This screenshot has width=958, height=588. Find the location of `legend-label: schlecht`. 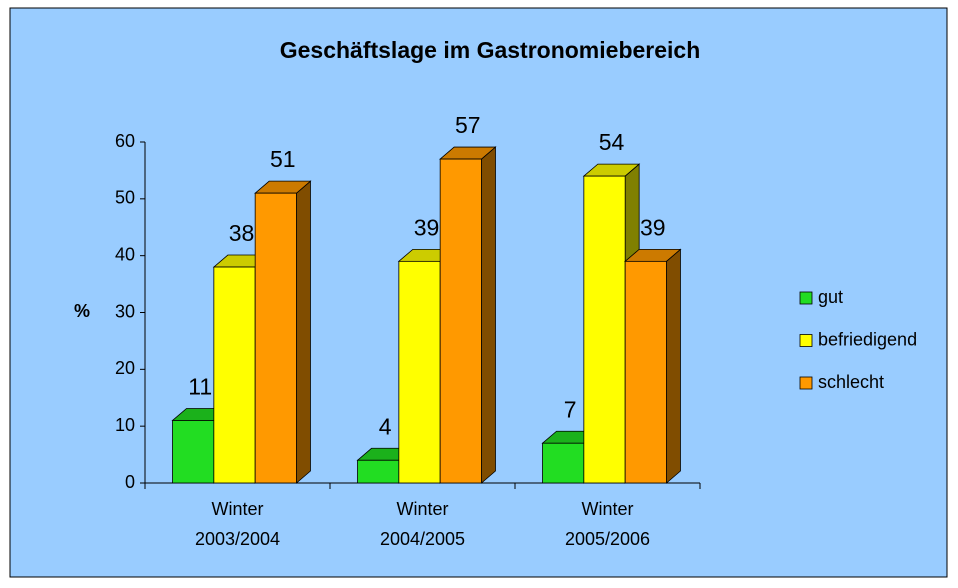

legend-label: schlecht is located at coordinates (851, 382).